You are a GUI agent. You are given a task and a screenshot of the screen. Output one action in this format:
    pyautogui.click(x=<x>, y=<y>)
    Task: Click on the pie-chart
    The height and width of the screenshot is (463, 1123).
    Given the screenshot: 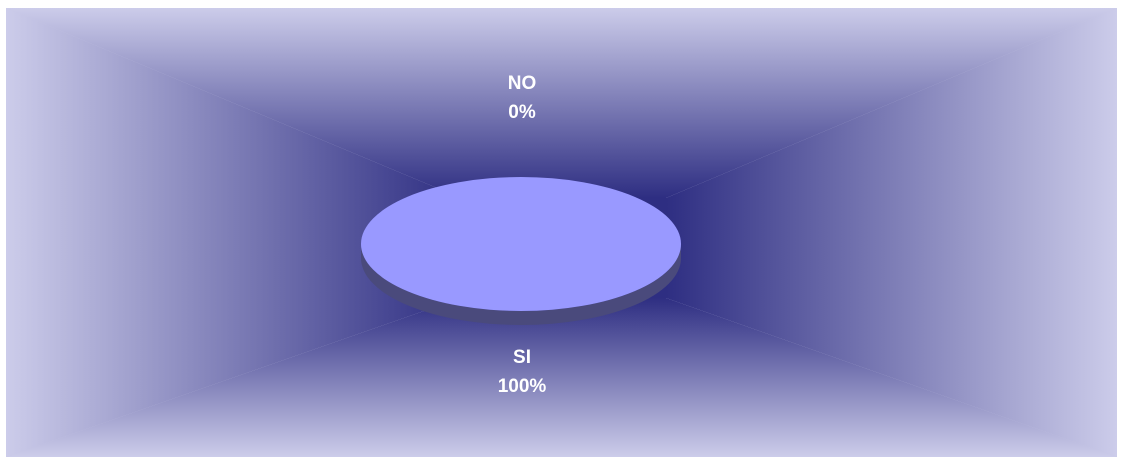 What is the action you would take?
    pyautogui.click(x=521, y=251)
    